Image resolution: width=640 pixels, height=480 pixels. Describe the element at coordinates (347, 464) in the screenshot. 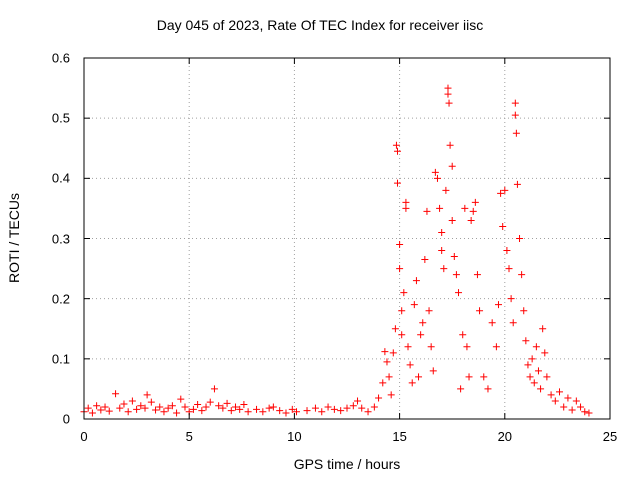

I see `x-axis-label: GPS time / hours` at that location.